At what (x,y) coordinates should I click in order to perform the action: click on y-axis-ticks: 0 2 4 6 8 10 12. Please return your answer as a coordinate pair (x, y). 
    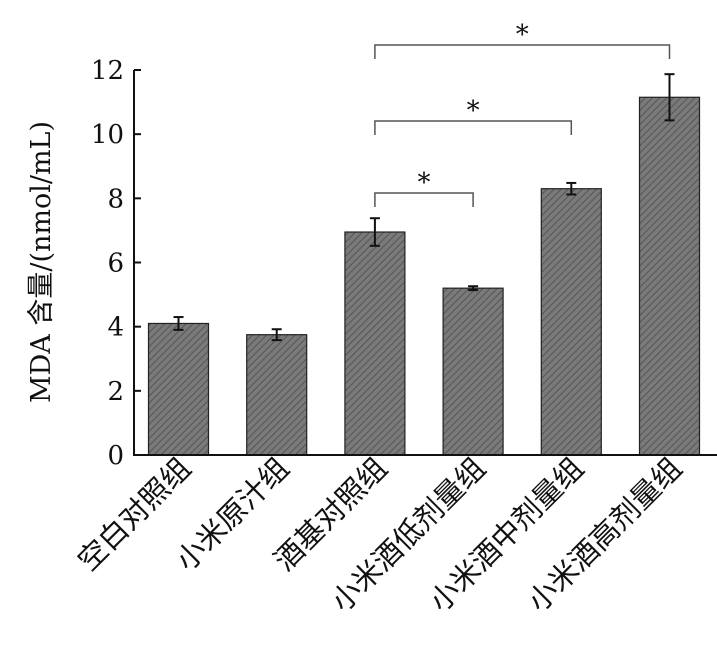
    Looking at the image, I should click on (116, 263).